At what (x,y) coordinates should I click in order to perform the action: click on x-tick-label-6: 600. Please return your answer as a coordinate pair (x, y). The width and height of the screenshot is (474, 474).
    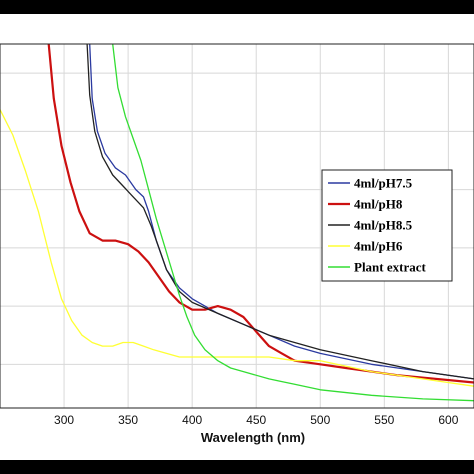
    Looking at the image, I should click on (448, 420).